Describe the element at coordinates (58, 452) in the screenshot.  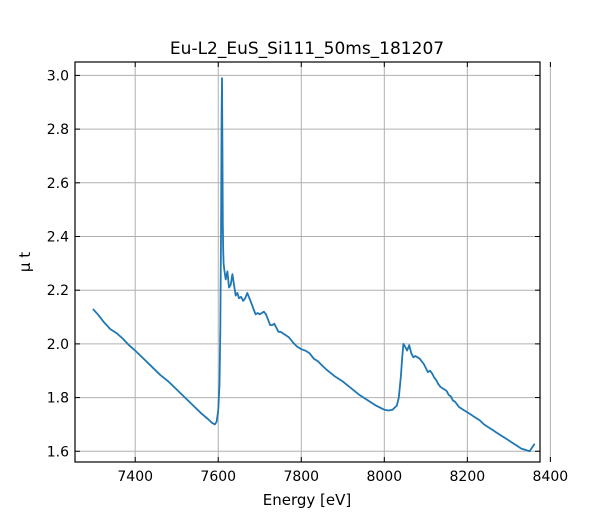
I see `y-tick-label: 1.6` at that location.